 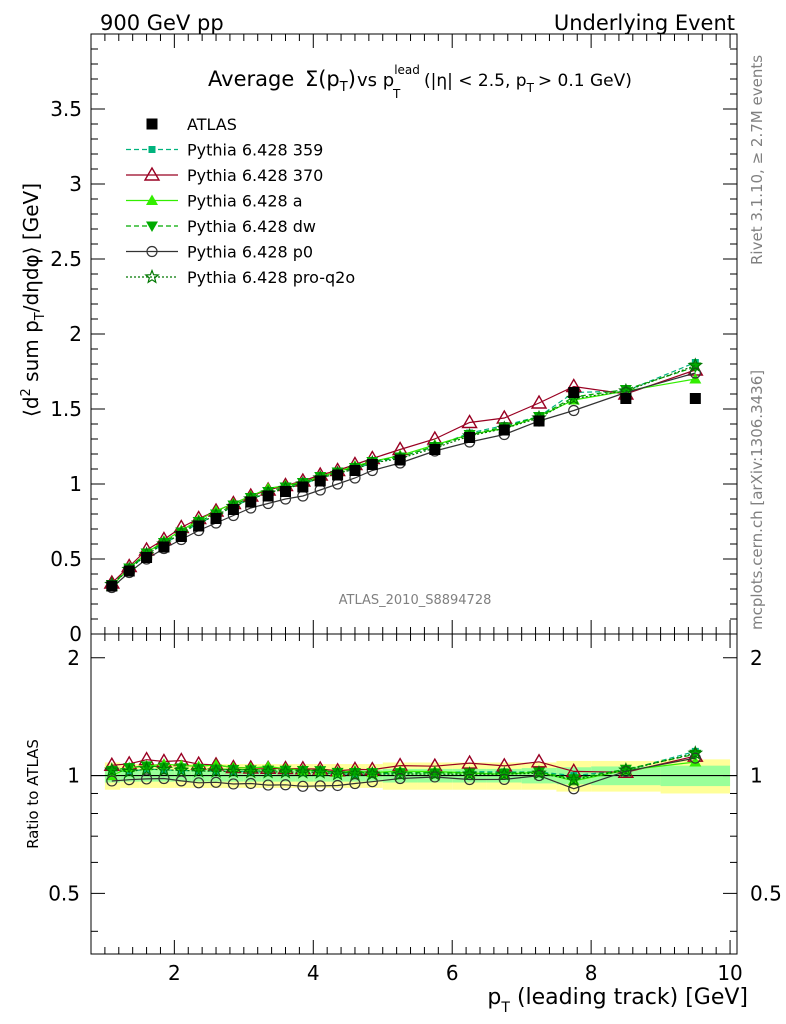 What do you see at coordinates (191, 124) in the screenshot?
I see `legend-item-atlas: ATLAS` at bounding box center [191, 124].